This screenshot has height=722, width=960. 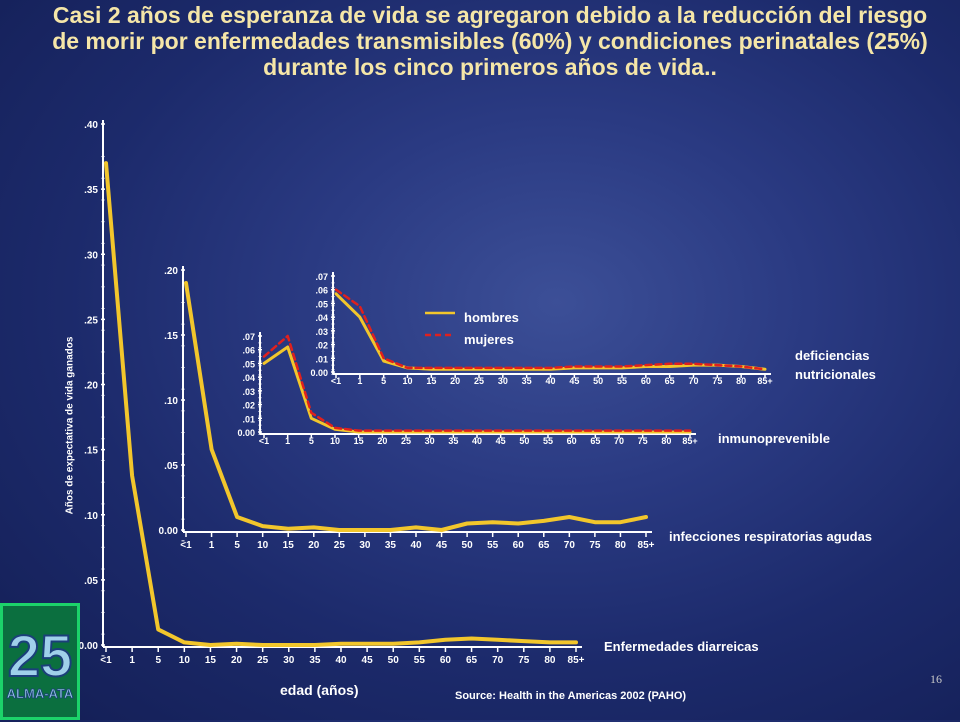 I want to click on x-tick-label-inmunoprevenible: 25, so click(x=406, y=441).